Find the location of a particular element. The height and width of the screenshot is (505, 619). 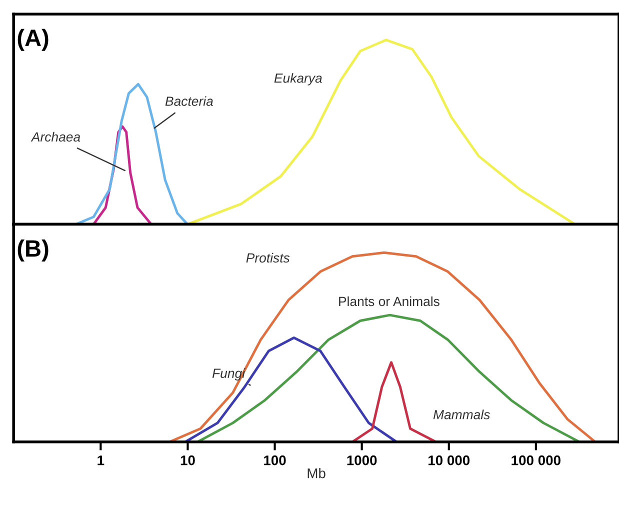

x-tick-label: 100 is located at coordinates (275, 460).